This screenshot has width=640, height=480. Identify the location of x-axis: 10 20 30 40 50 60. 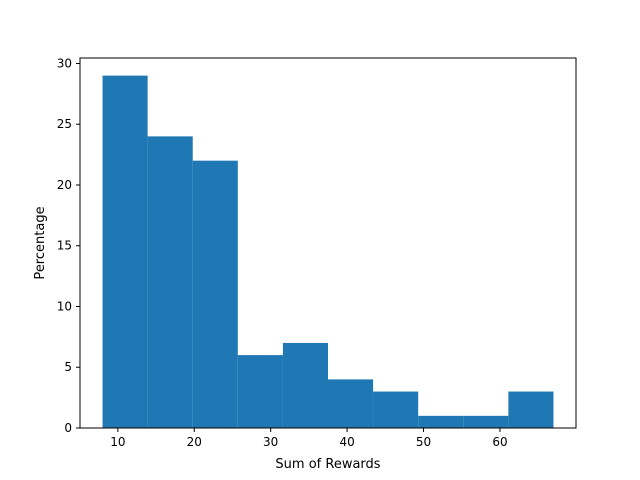
(309, 438).